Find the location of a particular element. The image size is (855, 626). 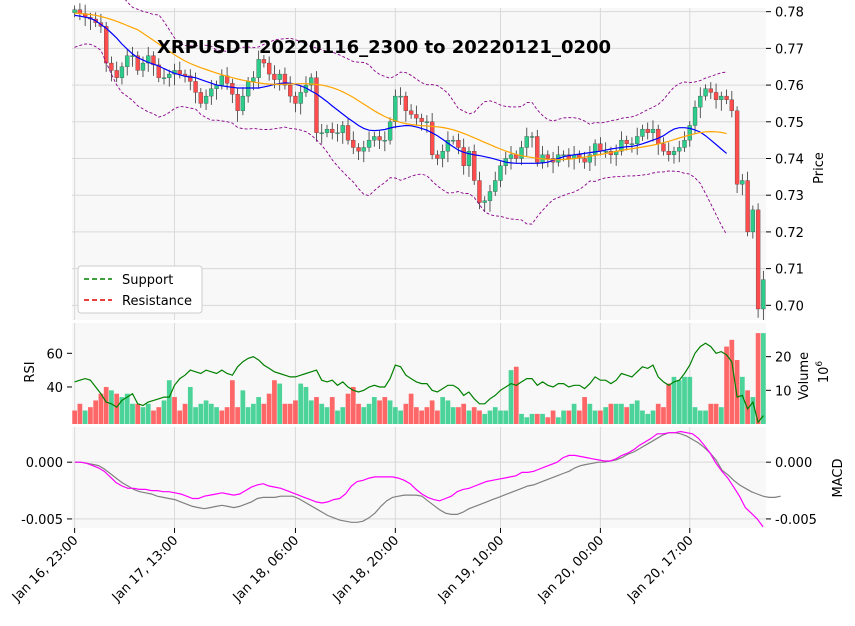

x-tick-label: Jan 17, 13:00 is located at coordinates (145, 569).